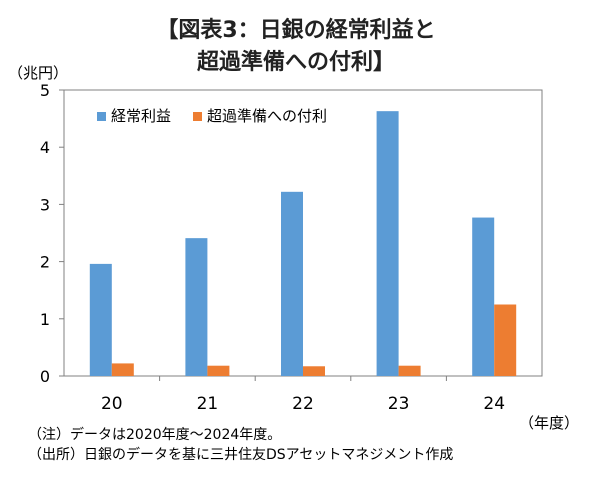 Image resolution: width=592 pixels, height=481 pixels. I want to click on x-axis: 20 21 22 23 24, so click(303, 395).